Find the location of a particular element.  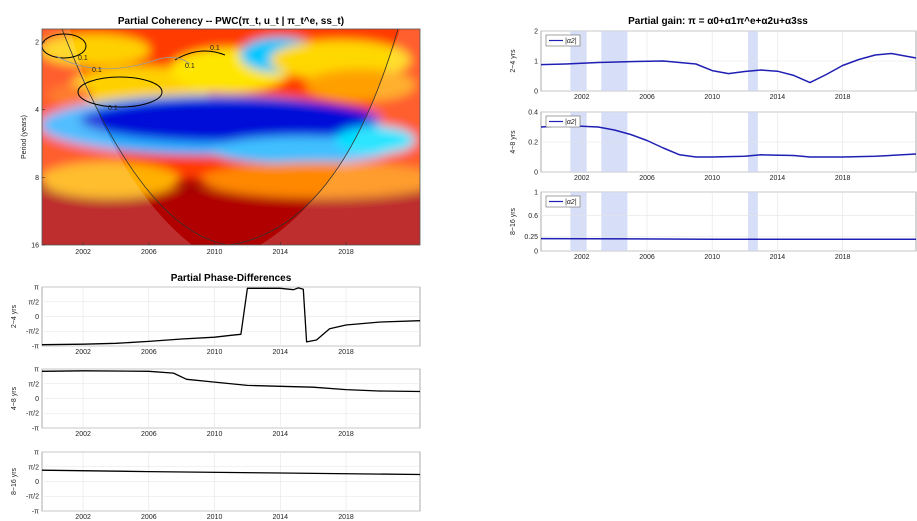

panel-phase-2: 2002 2006 2010 2014 2018 π π/2 0 -π/2 -π 8~16 yrs is located at coordinates (216, 485).